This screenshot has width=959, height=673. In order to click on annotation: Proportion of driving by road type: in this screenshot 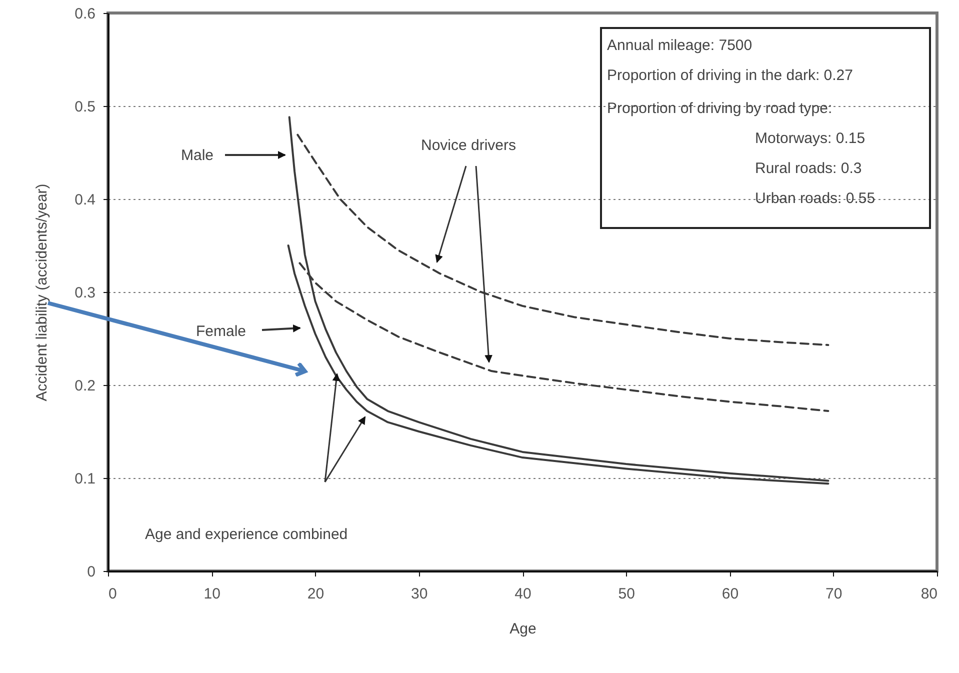, I will do `click(719, 108)`.